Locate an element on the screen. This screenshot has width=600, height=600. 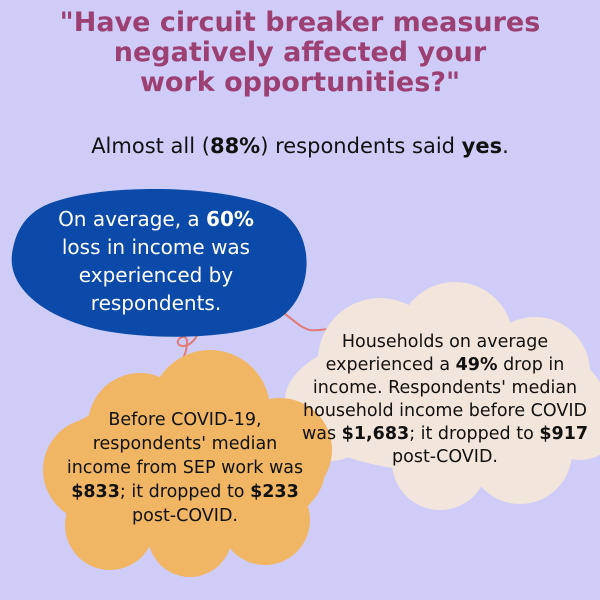
household-pre: Households on average experienced a is located at coordinates (437, 353).